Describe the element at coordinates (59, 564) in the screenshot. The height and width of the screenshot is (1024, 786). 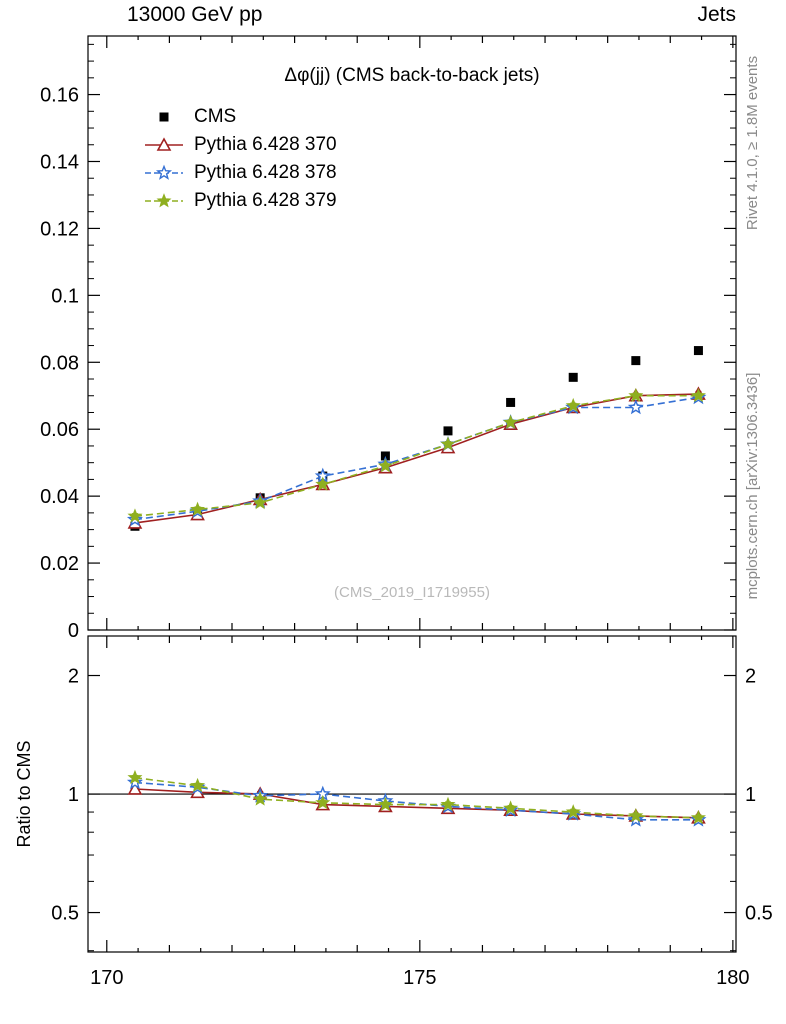
I see `y-tick-label: 0.02` at that location.